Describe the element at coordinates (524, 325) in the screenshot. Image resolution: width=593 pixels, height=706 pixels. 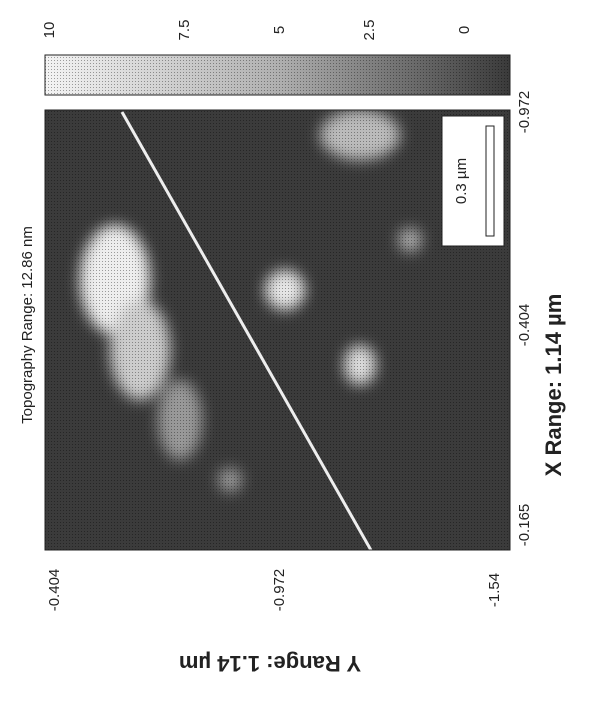
I see `x-tick-label: -0.404` at that location.